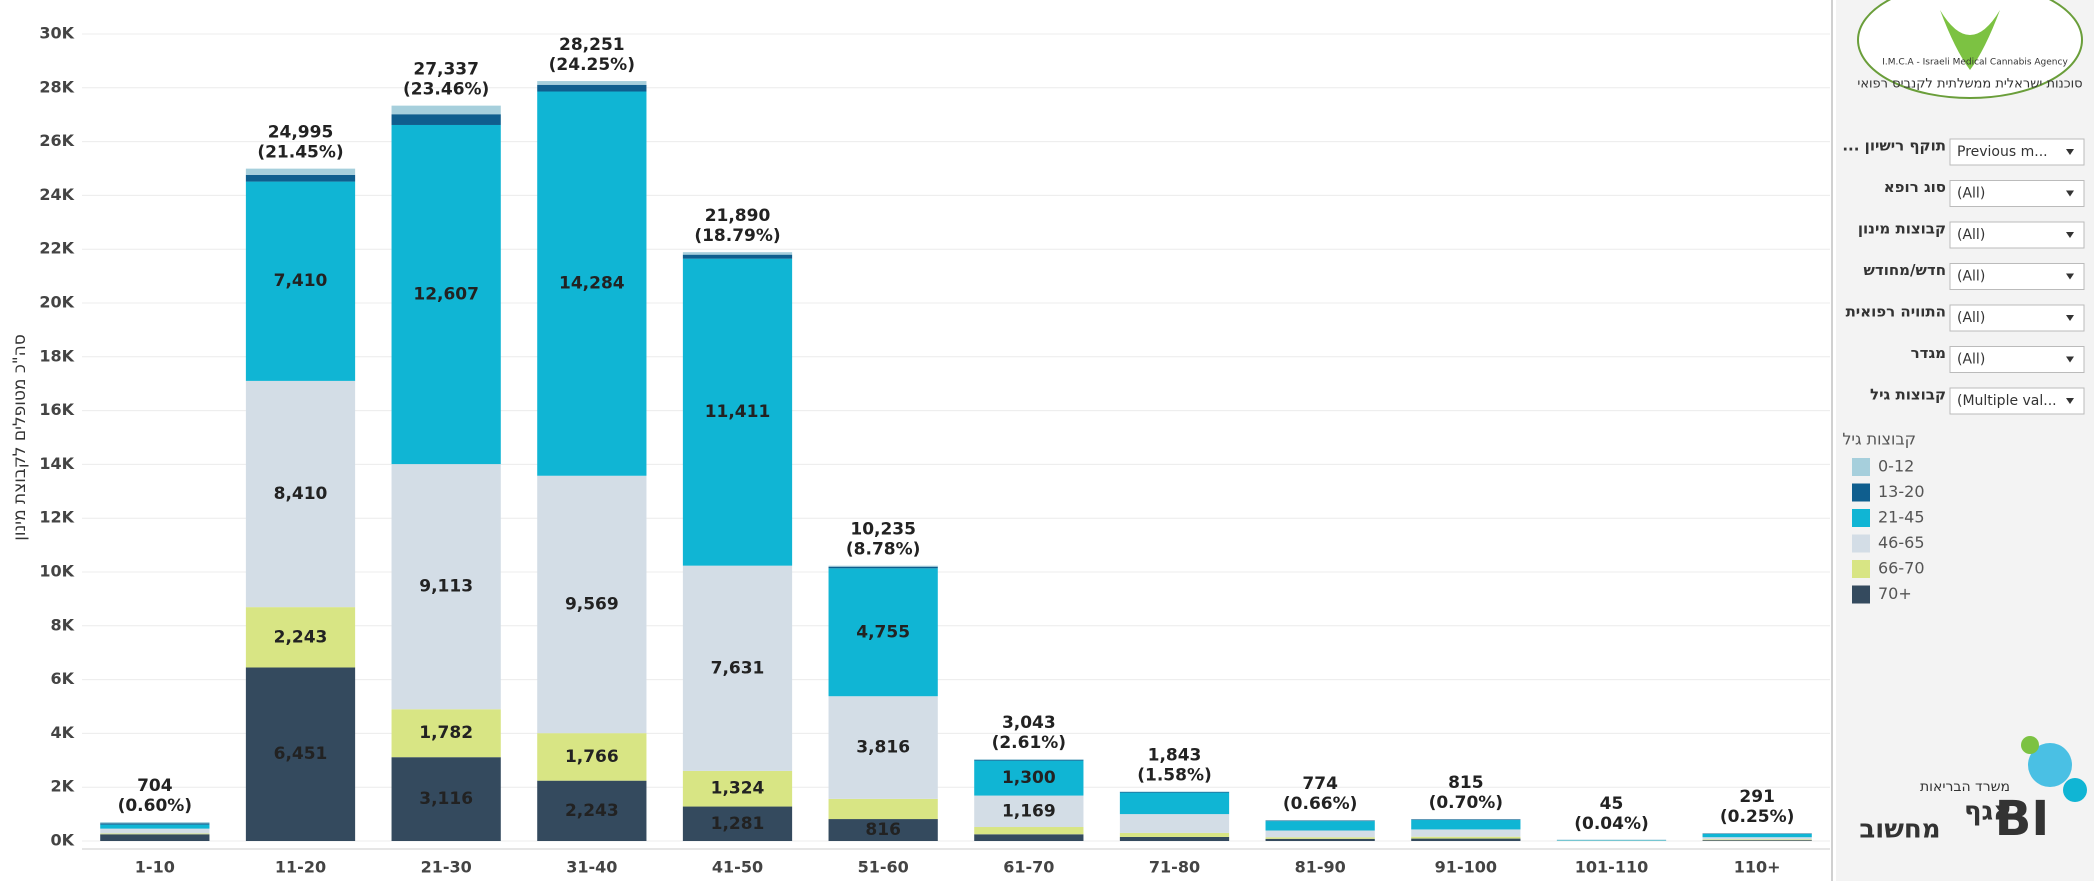 The height and width of the screenshot is (881, 2094). I want to click on segment-label: 8,410, so click(301, 494).